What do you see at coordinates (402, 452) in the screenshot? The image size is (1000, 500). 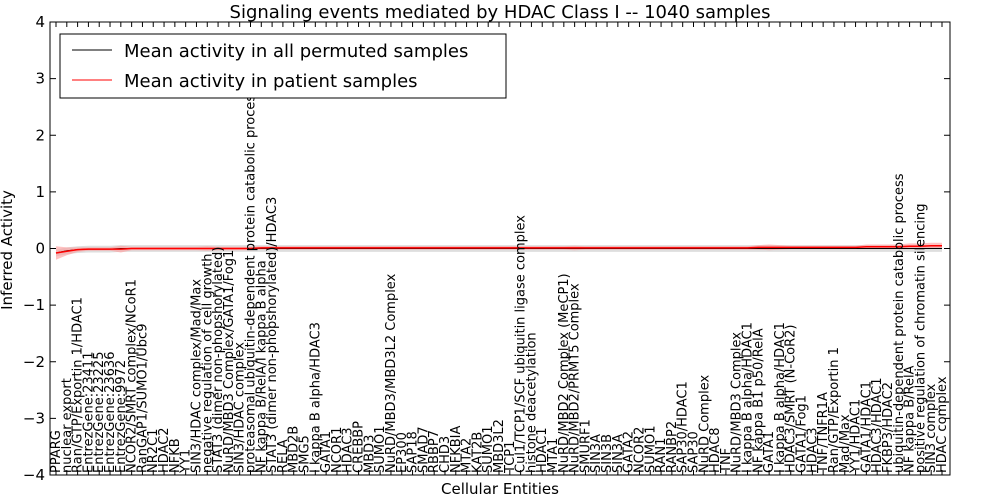 I see `x-tick-label: EP300` at bounding box center [402, 452].